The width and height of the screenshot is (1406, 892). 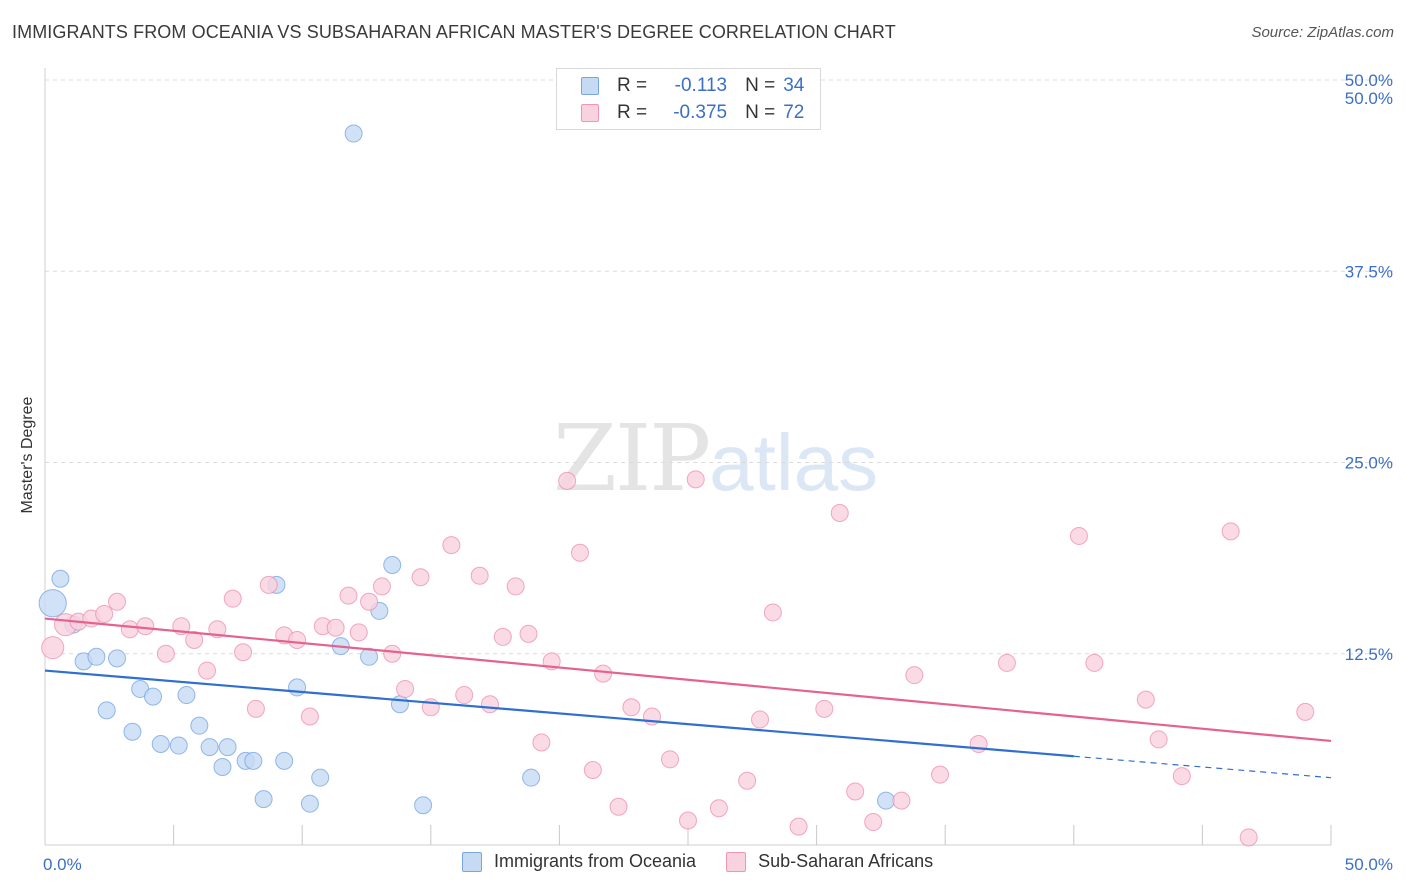 I want to click on trendline-subsaharan, so click(x=688, y=680).